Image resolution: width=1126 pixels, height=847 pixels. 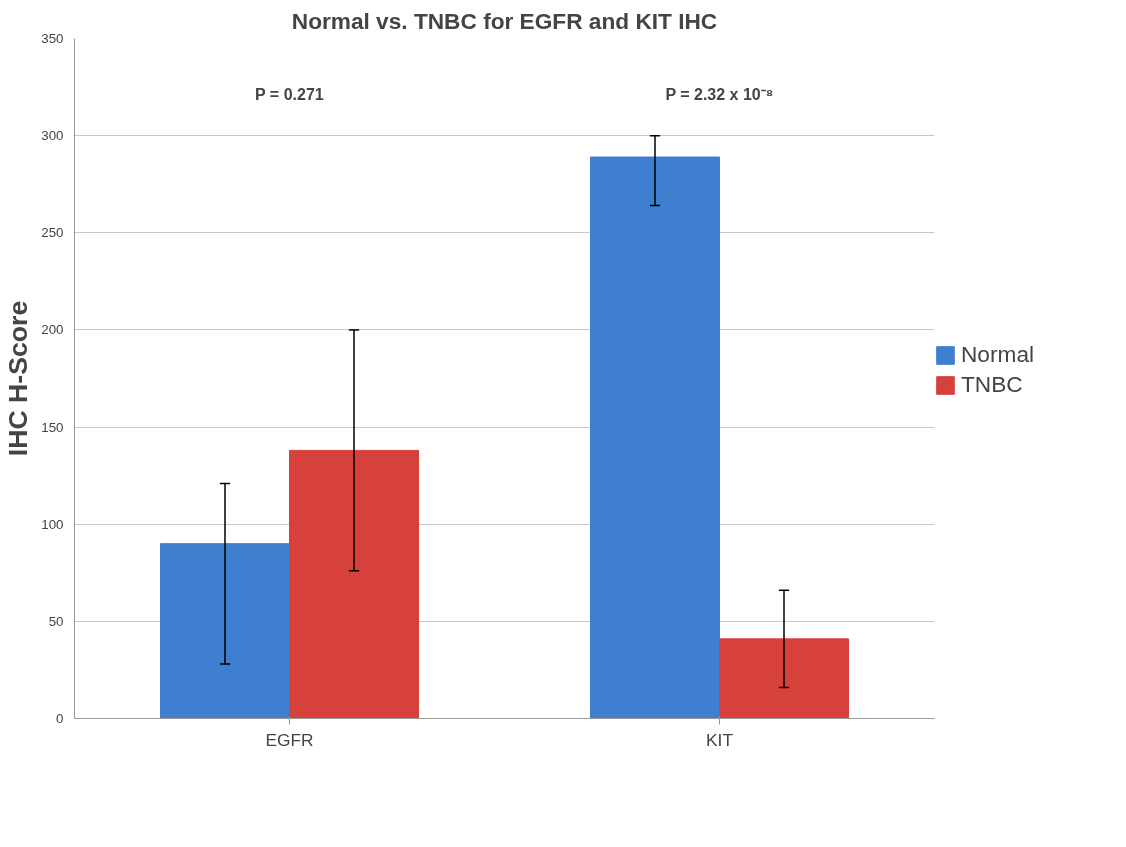 What do you see at coordinates (52, 330) in the screenshot?
I see `y-tick-label: 200` at bounding box center [52, 330].